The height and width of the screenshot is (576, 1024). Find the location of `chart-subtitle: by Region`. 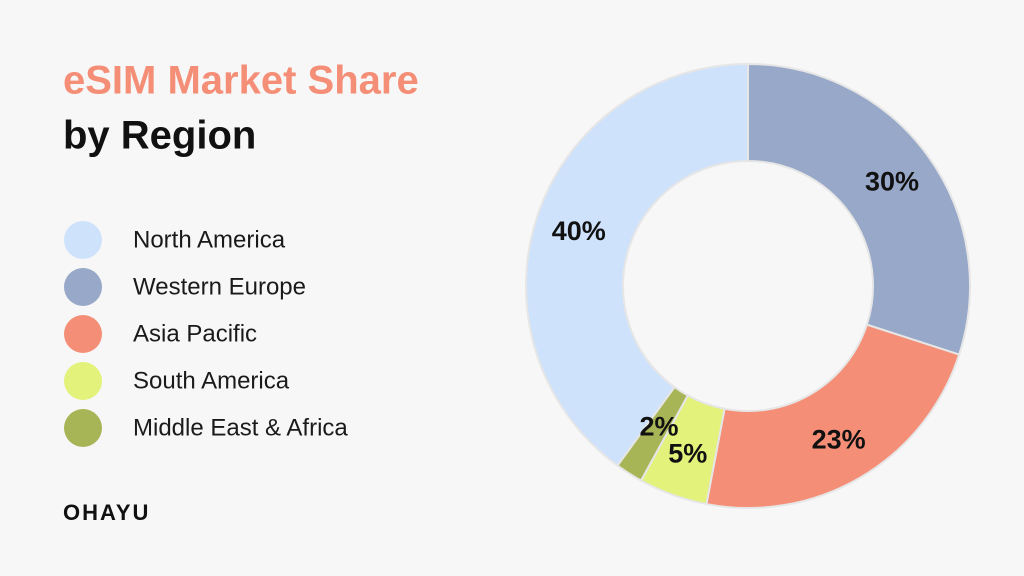

chart-subtitle: by Region is located at coordinates (159, 136).